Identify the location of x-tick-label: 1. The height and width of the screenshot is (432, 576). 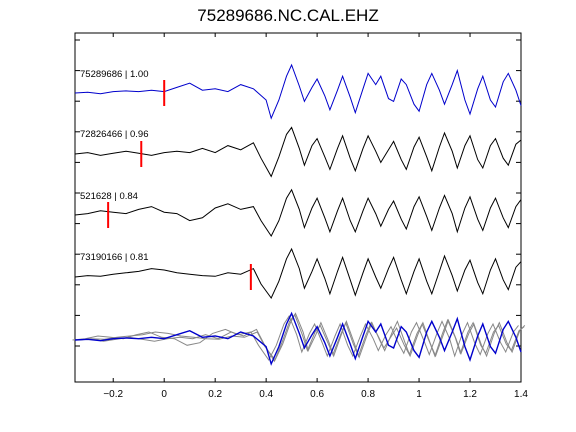
(419, 394).